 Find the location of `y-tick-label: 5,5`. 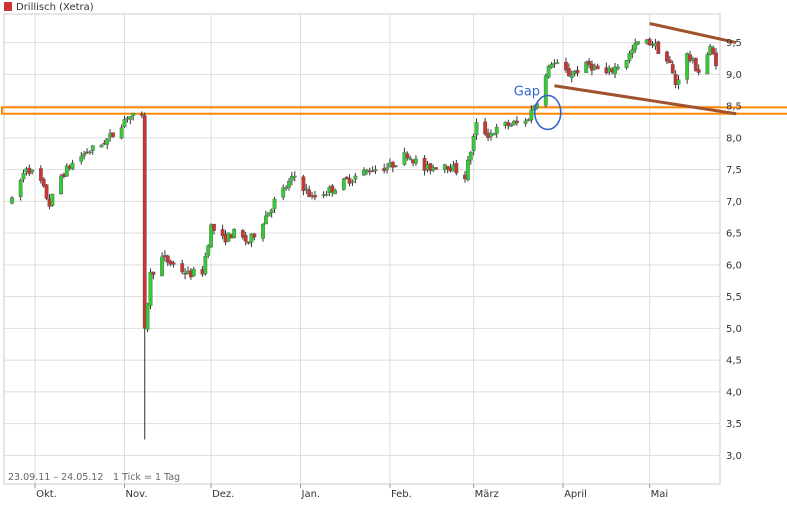

y-tick-label: 5,5 is located at coordinates (734, 297).